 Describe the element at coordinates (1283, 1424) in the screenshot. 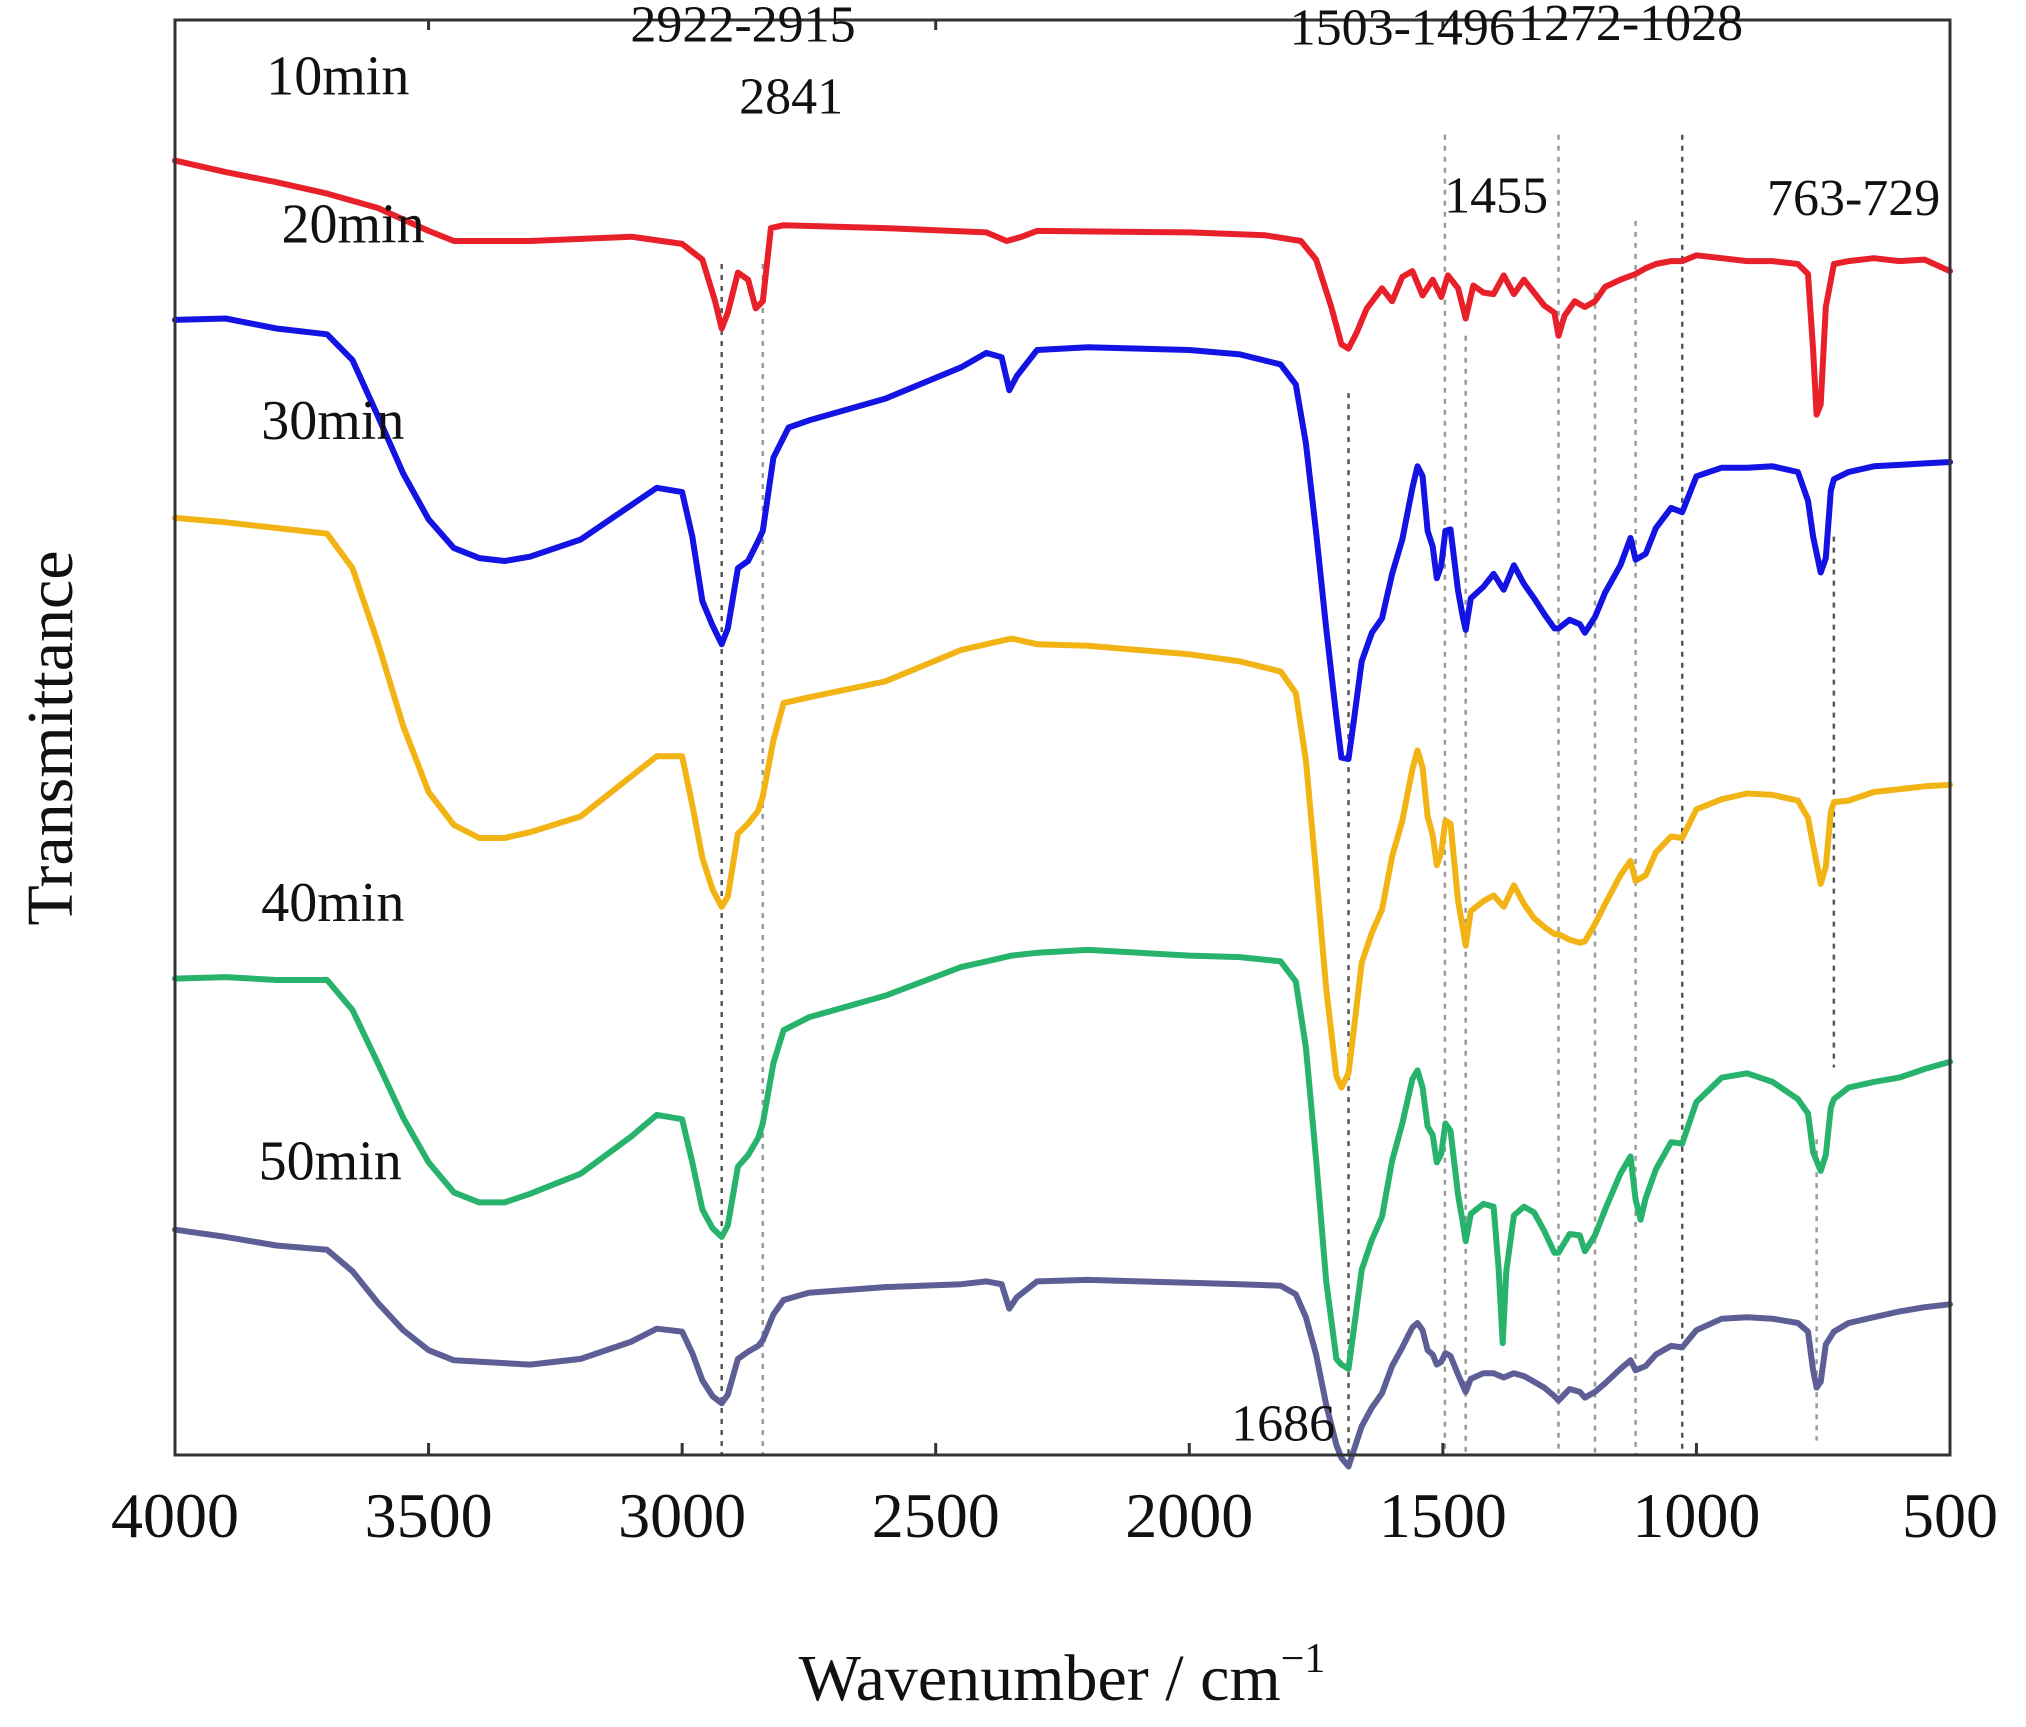

I see `peak-annotation-1686: 1686` at that location.